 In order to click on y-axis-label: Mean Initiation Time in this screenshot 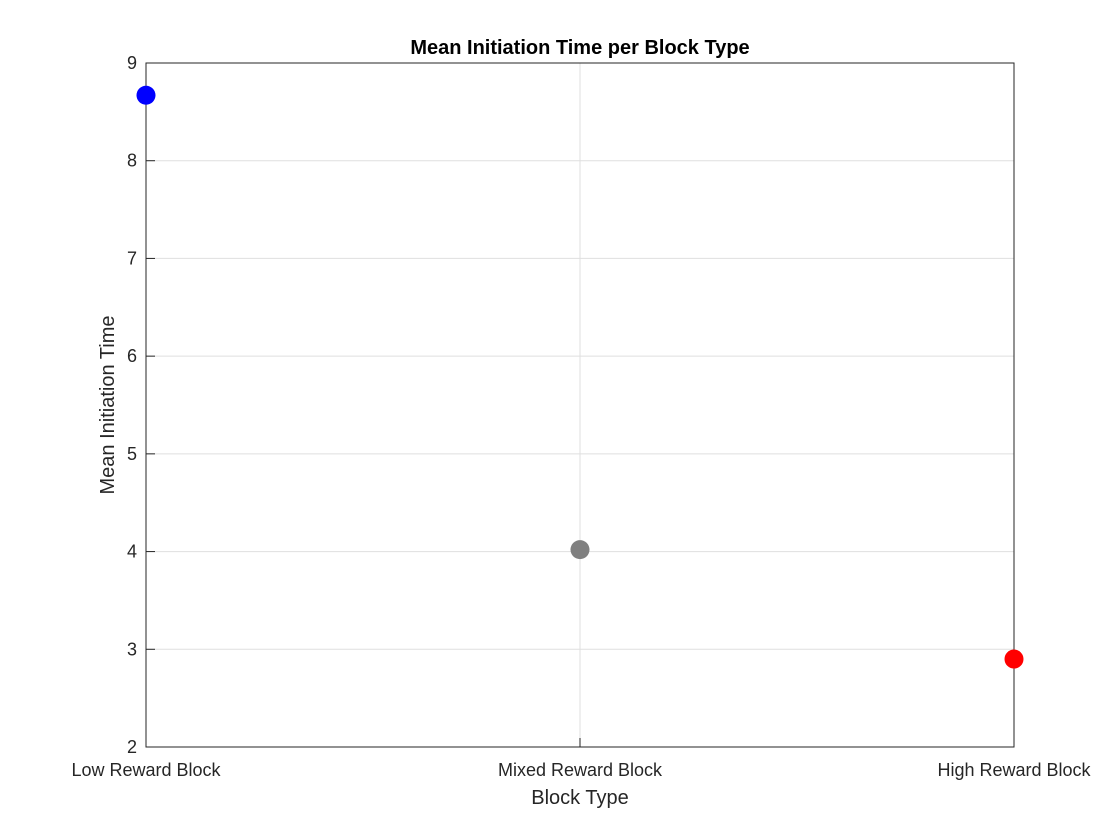, I will do `click(108, 405)`.